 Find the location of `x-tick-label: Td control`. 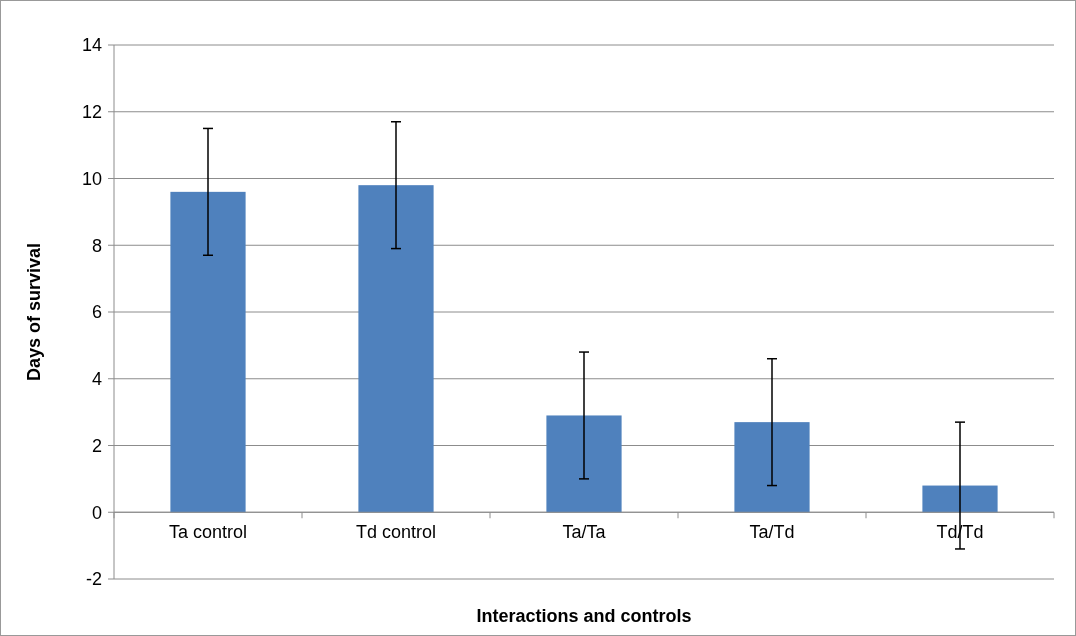

x-tick-label: Td control is located at coordinates (396, 532).